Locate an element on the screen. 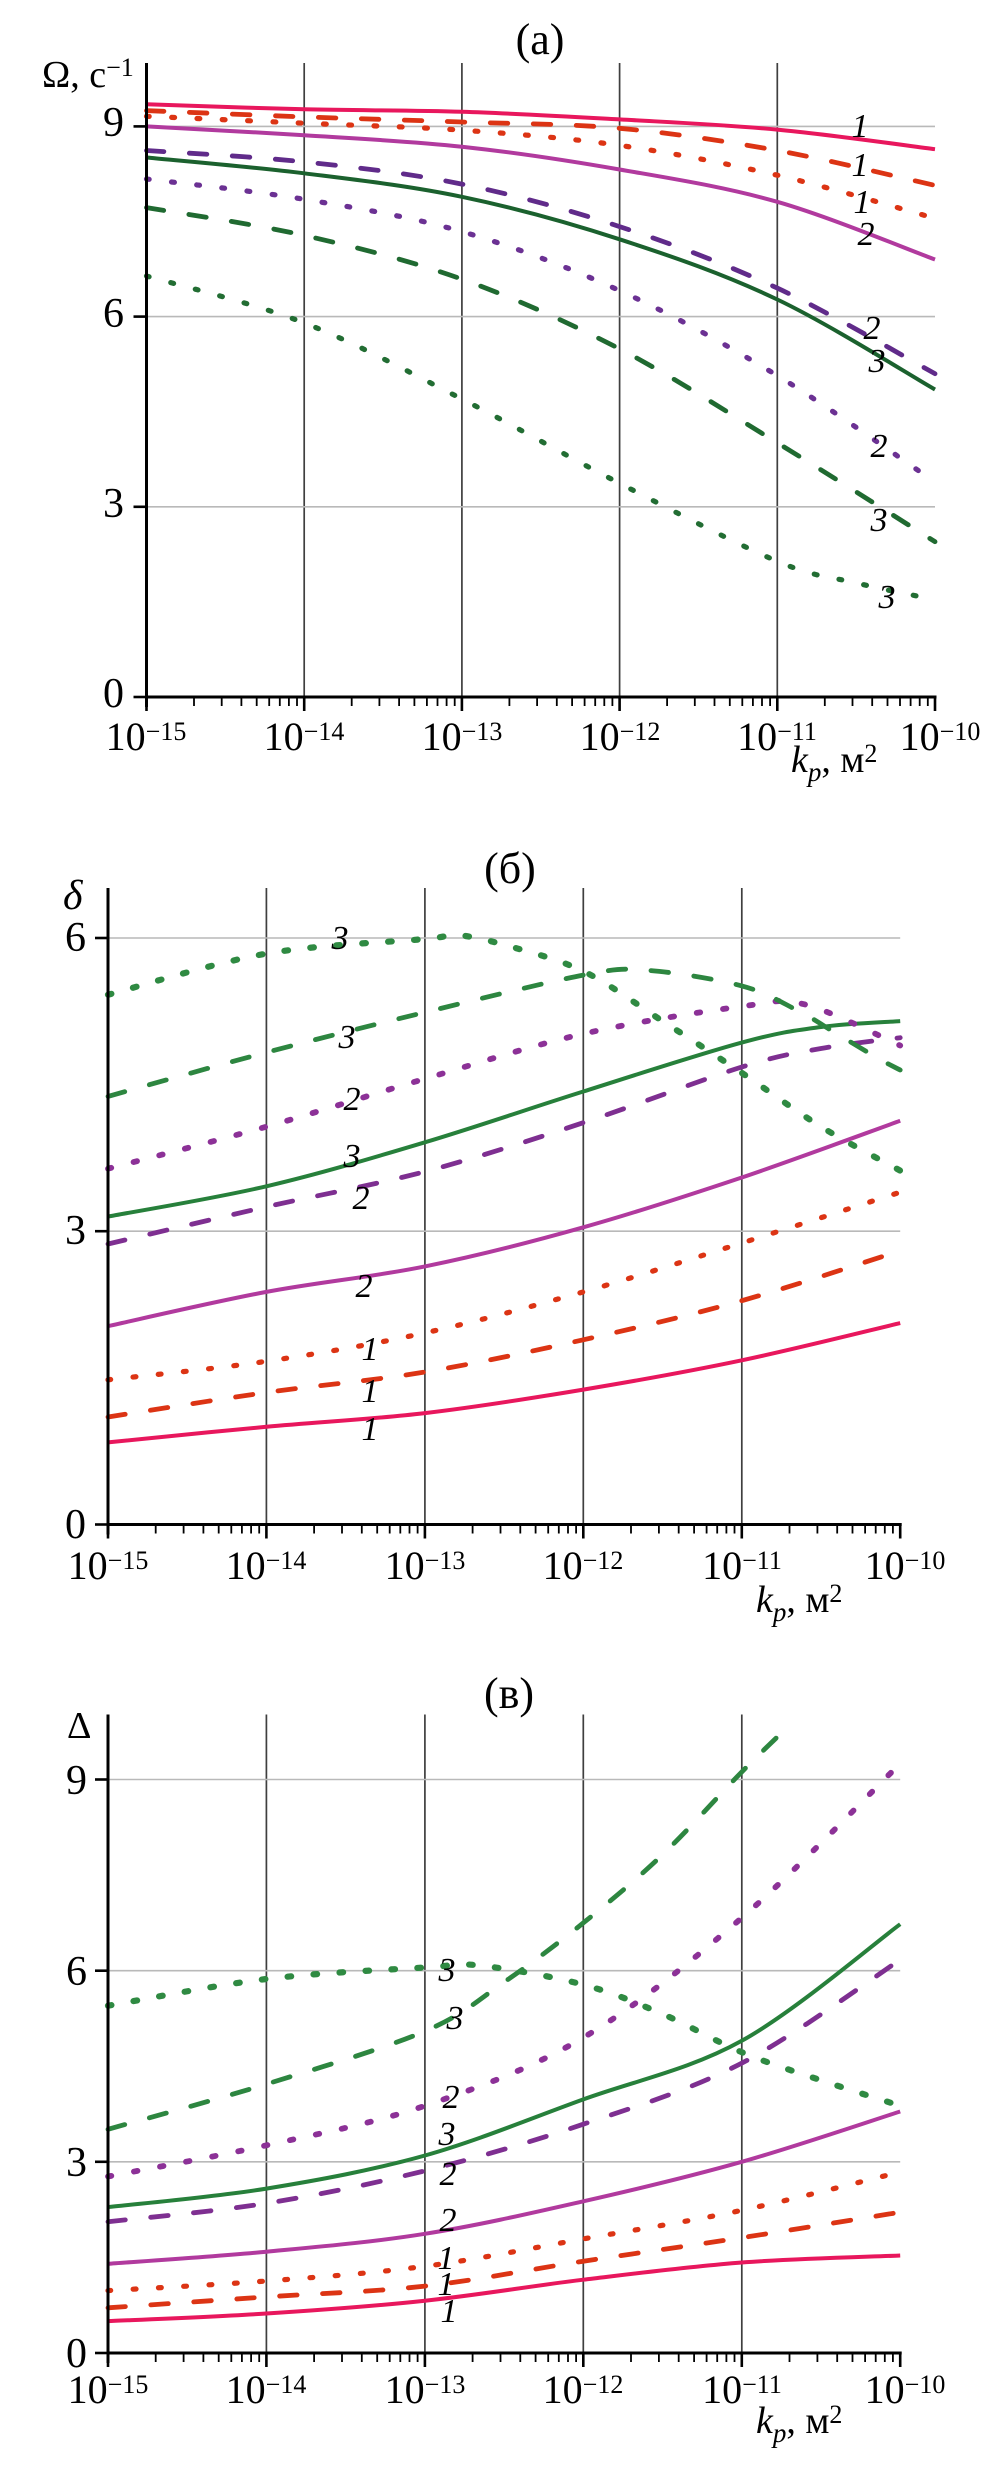  svg-text: δ is located at coordinates (73, 896).